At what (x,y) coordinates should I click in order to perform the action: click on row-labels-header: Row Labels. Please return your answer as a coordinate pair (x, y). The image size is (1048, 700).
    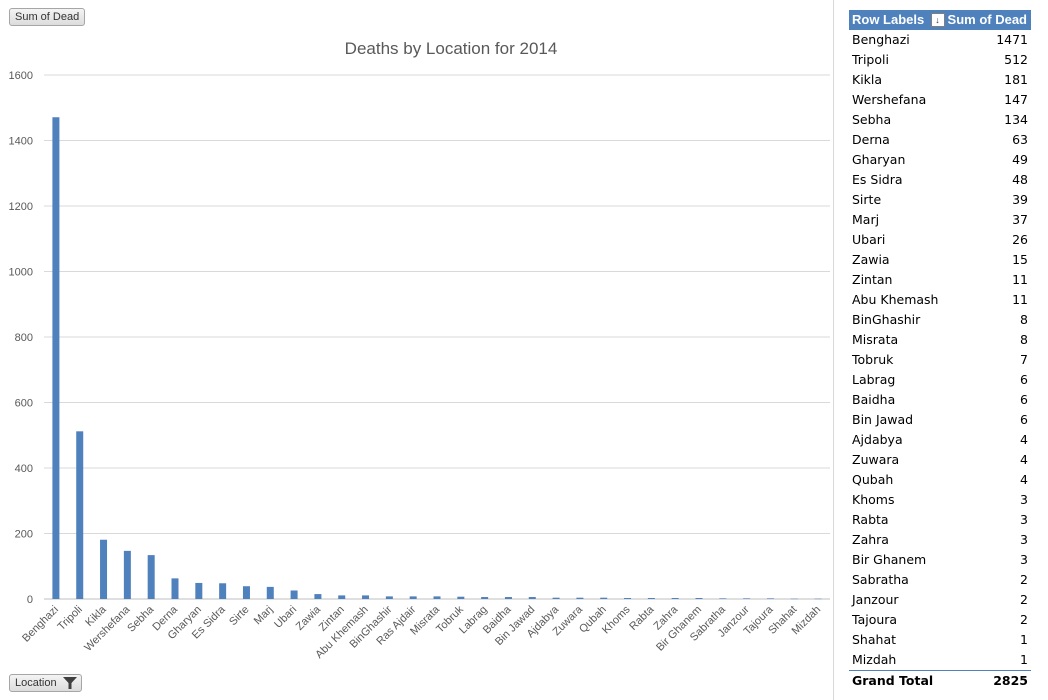
    Looking at the image, I should click on (888, 19).